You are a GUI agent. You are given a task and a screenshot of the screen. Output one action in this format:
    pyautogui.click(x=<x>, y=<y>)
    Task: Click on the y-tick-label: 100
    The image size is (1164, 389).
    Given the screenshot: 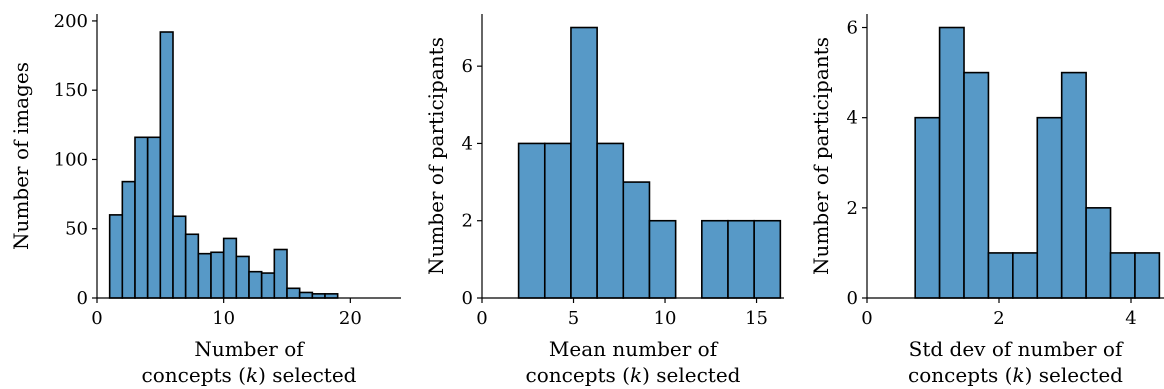 What is the action you would take?
    pyautogui.click(x=71, y=159)
    